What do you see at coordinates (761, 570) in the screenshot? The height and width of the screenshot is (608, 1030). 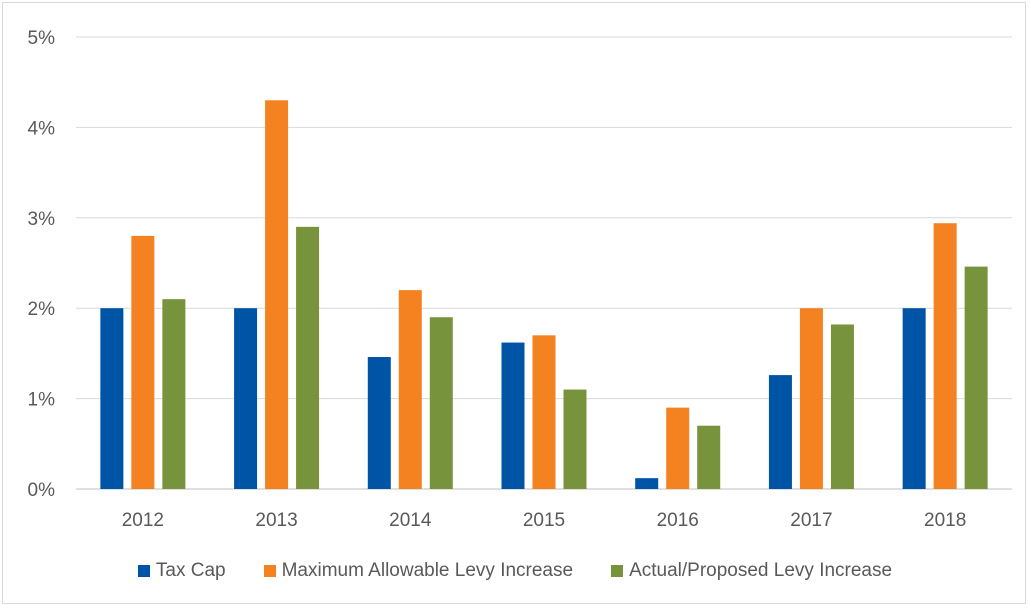 I see `legend-label: Actual/Proposed Levy Increase` at bounding box center [761, 570].